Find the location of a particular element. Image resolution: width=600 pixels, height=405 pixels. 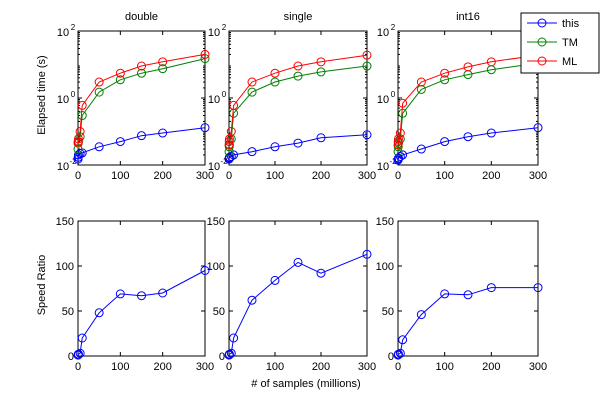

panel-title: double is located at coordinates (141, 17).